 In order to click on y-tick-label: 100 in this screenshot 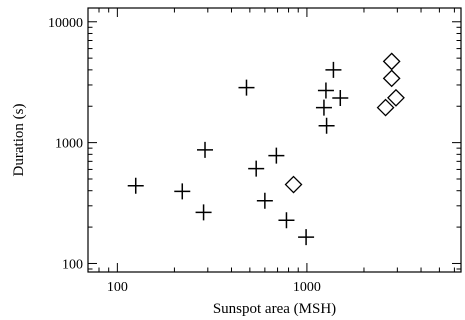, I will do `click(72, 264)`.